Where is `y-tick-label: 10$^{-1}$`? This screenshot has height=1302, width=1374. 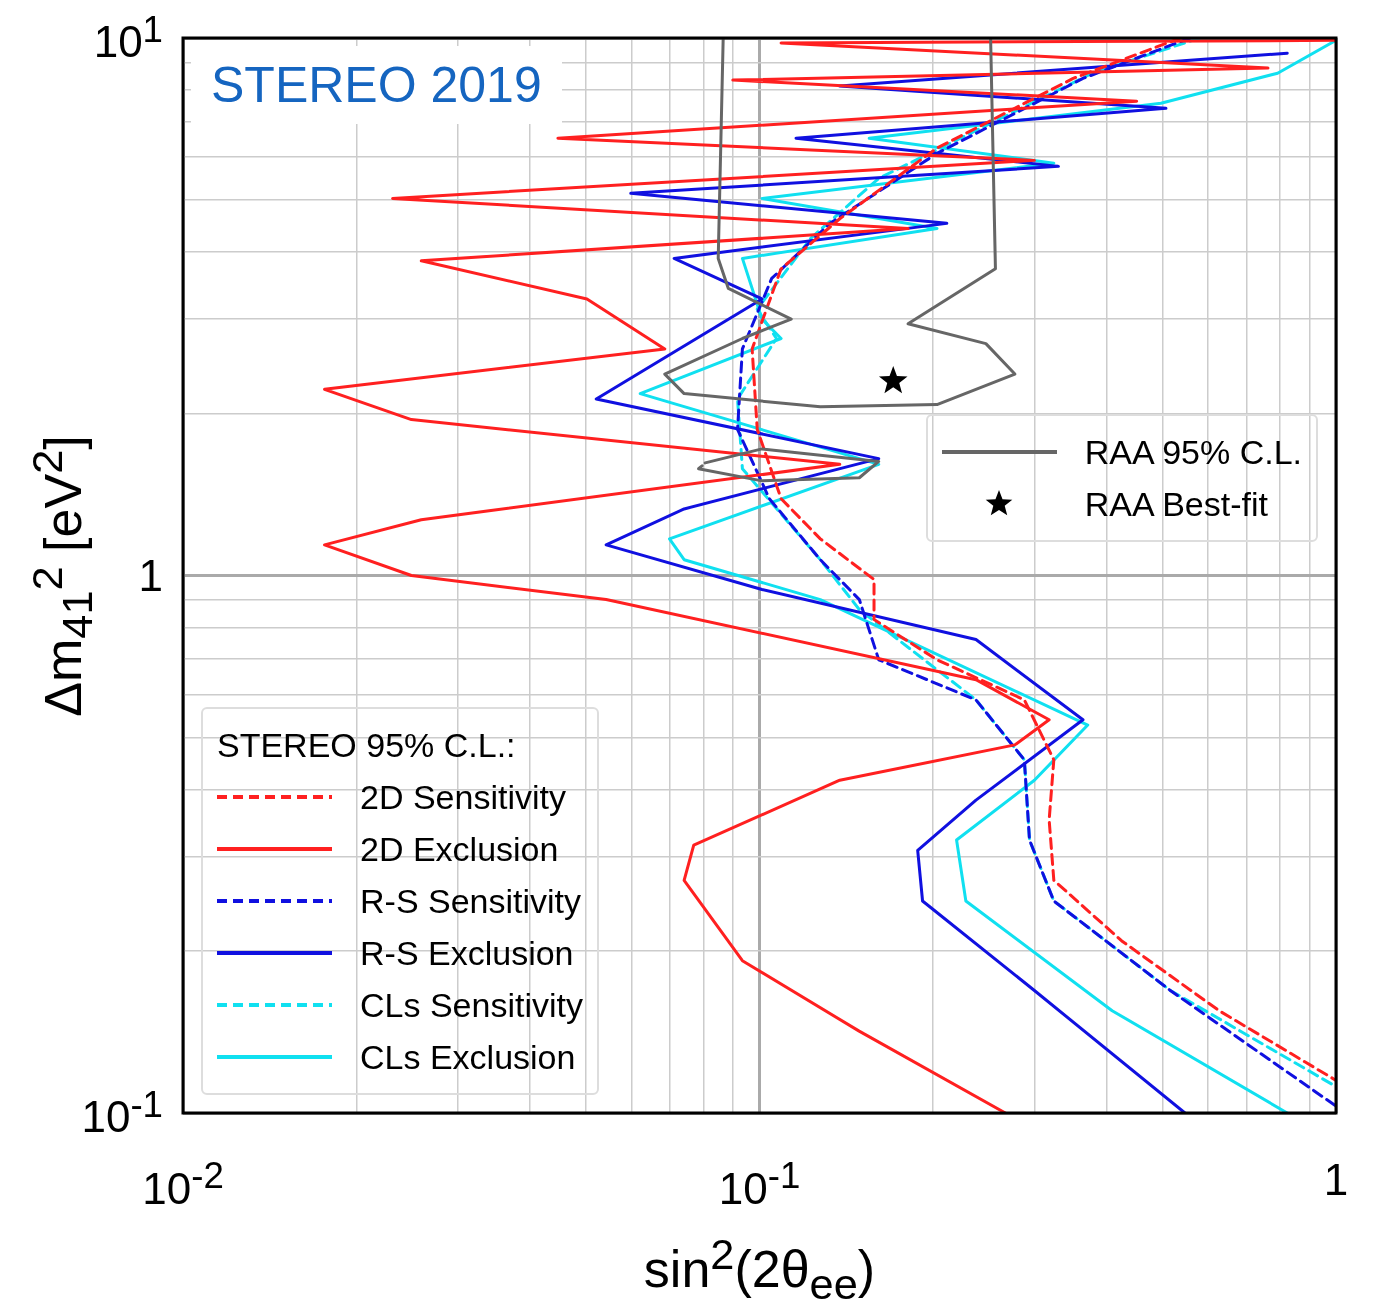
y-tick-label: 10$^{-1}$ is located at coordinates (122, 1112).